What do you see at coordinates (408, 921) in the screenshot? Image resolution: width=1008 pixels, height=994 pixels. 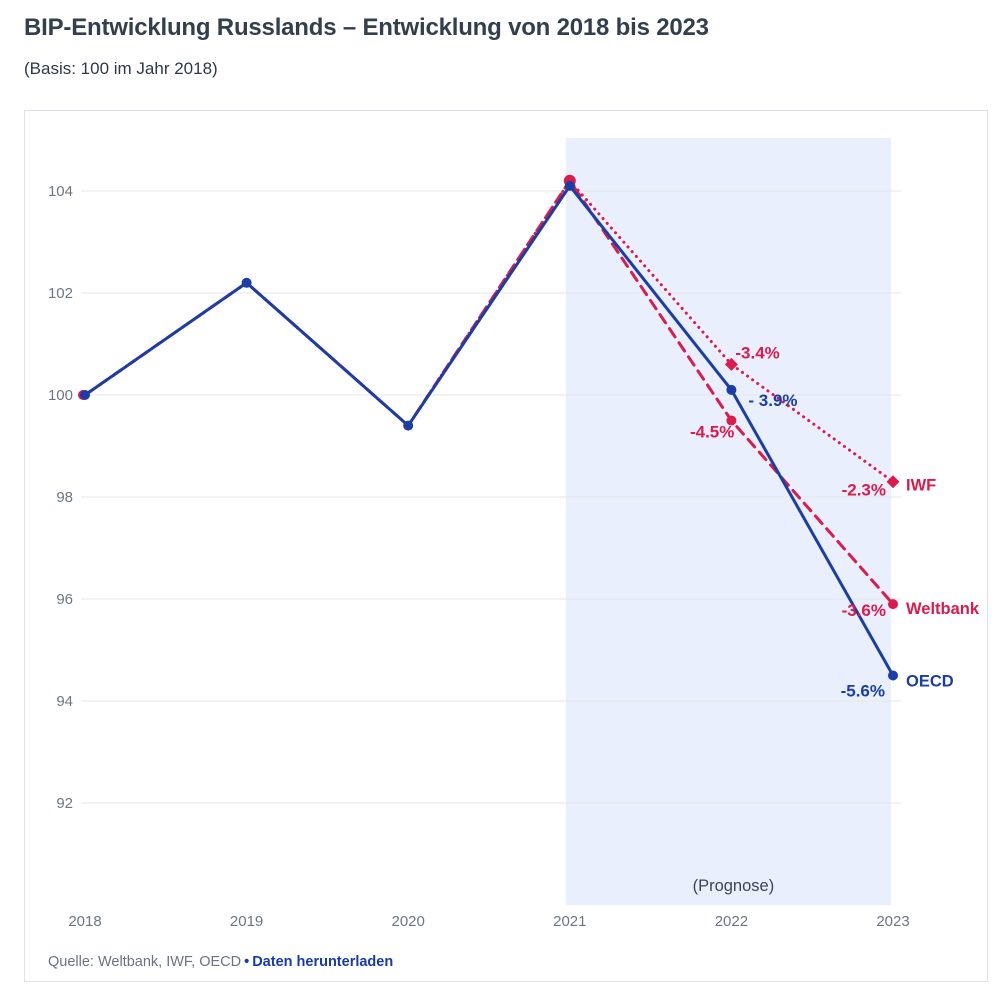 I see `x-tick-label: 2020` at bounding box center [408, 921].